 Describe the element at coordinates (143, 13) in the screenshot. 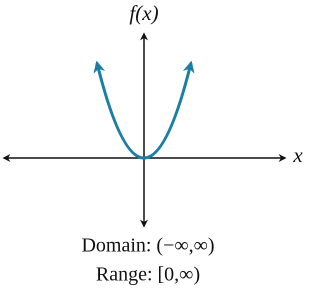

I see `y-axis-label: f(x)` at that location.